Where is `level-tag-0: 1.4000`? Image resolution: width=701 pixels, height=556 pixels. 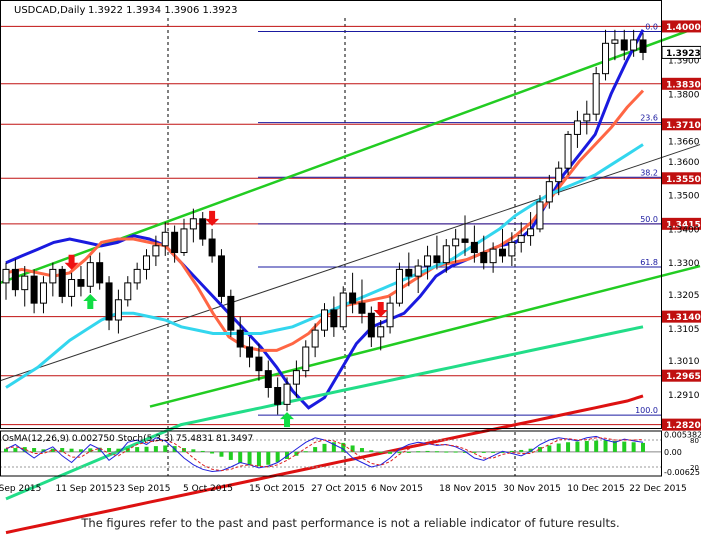 level-tag-0: 1.4000 is located at coordinates (683, 28).